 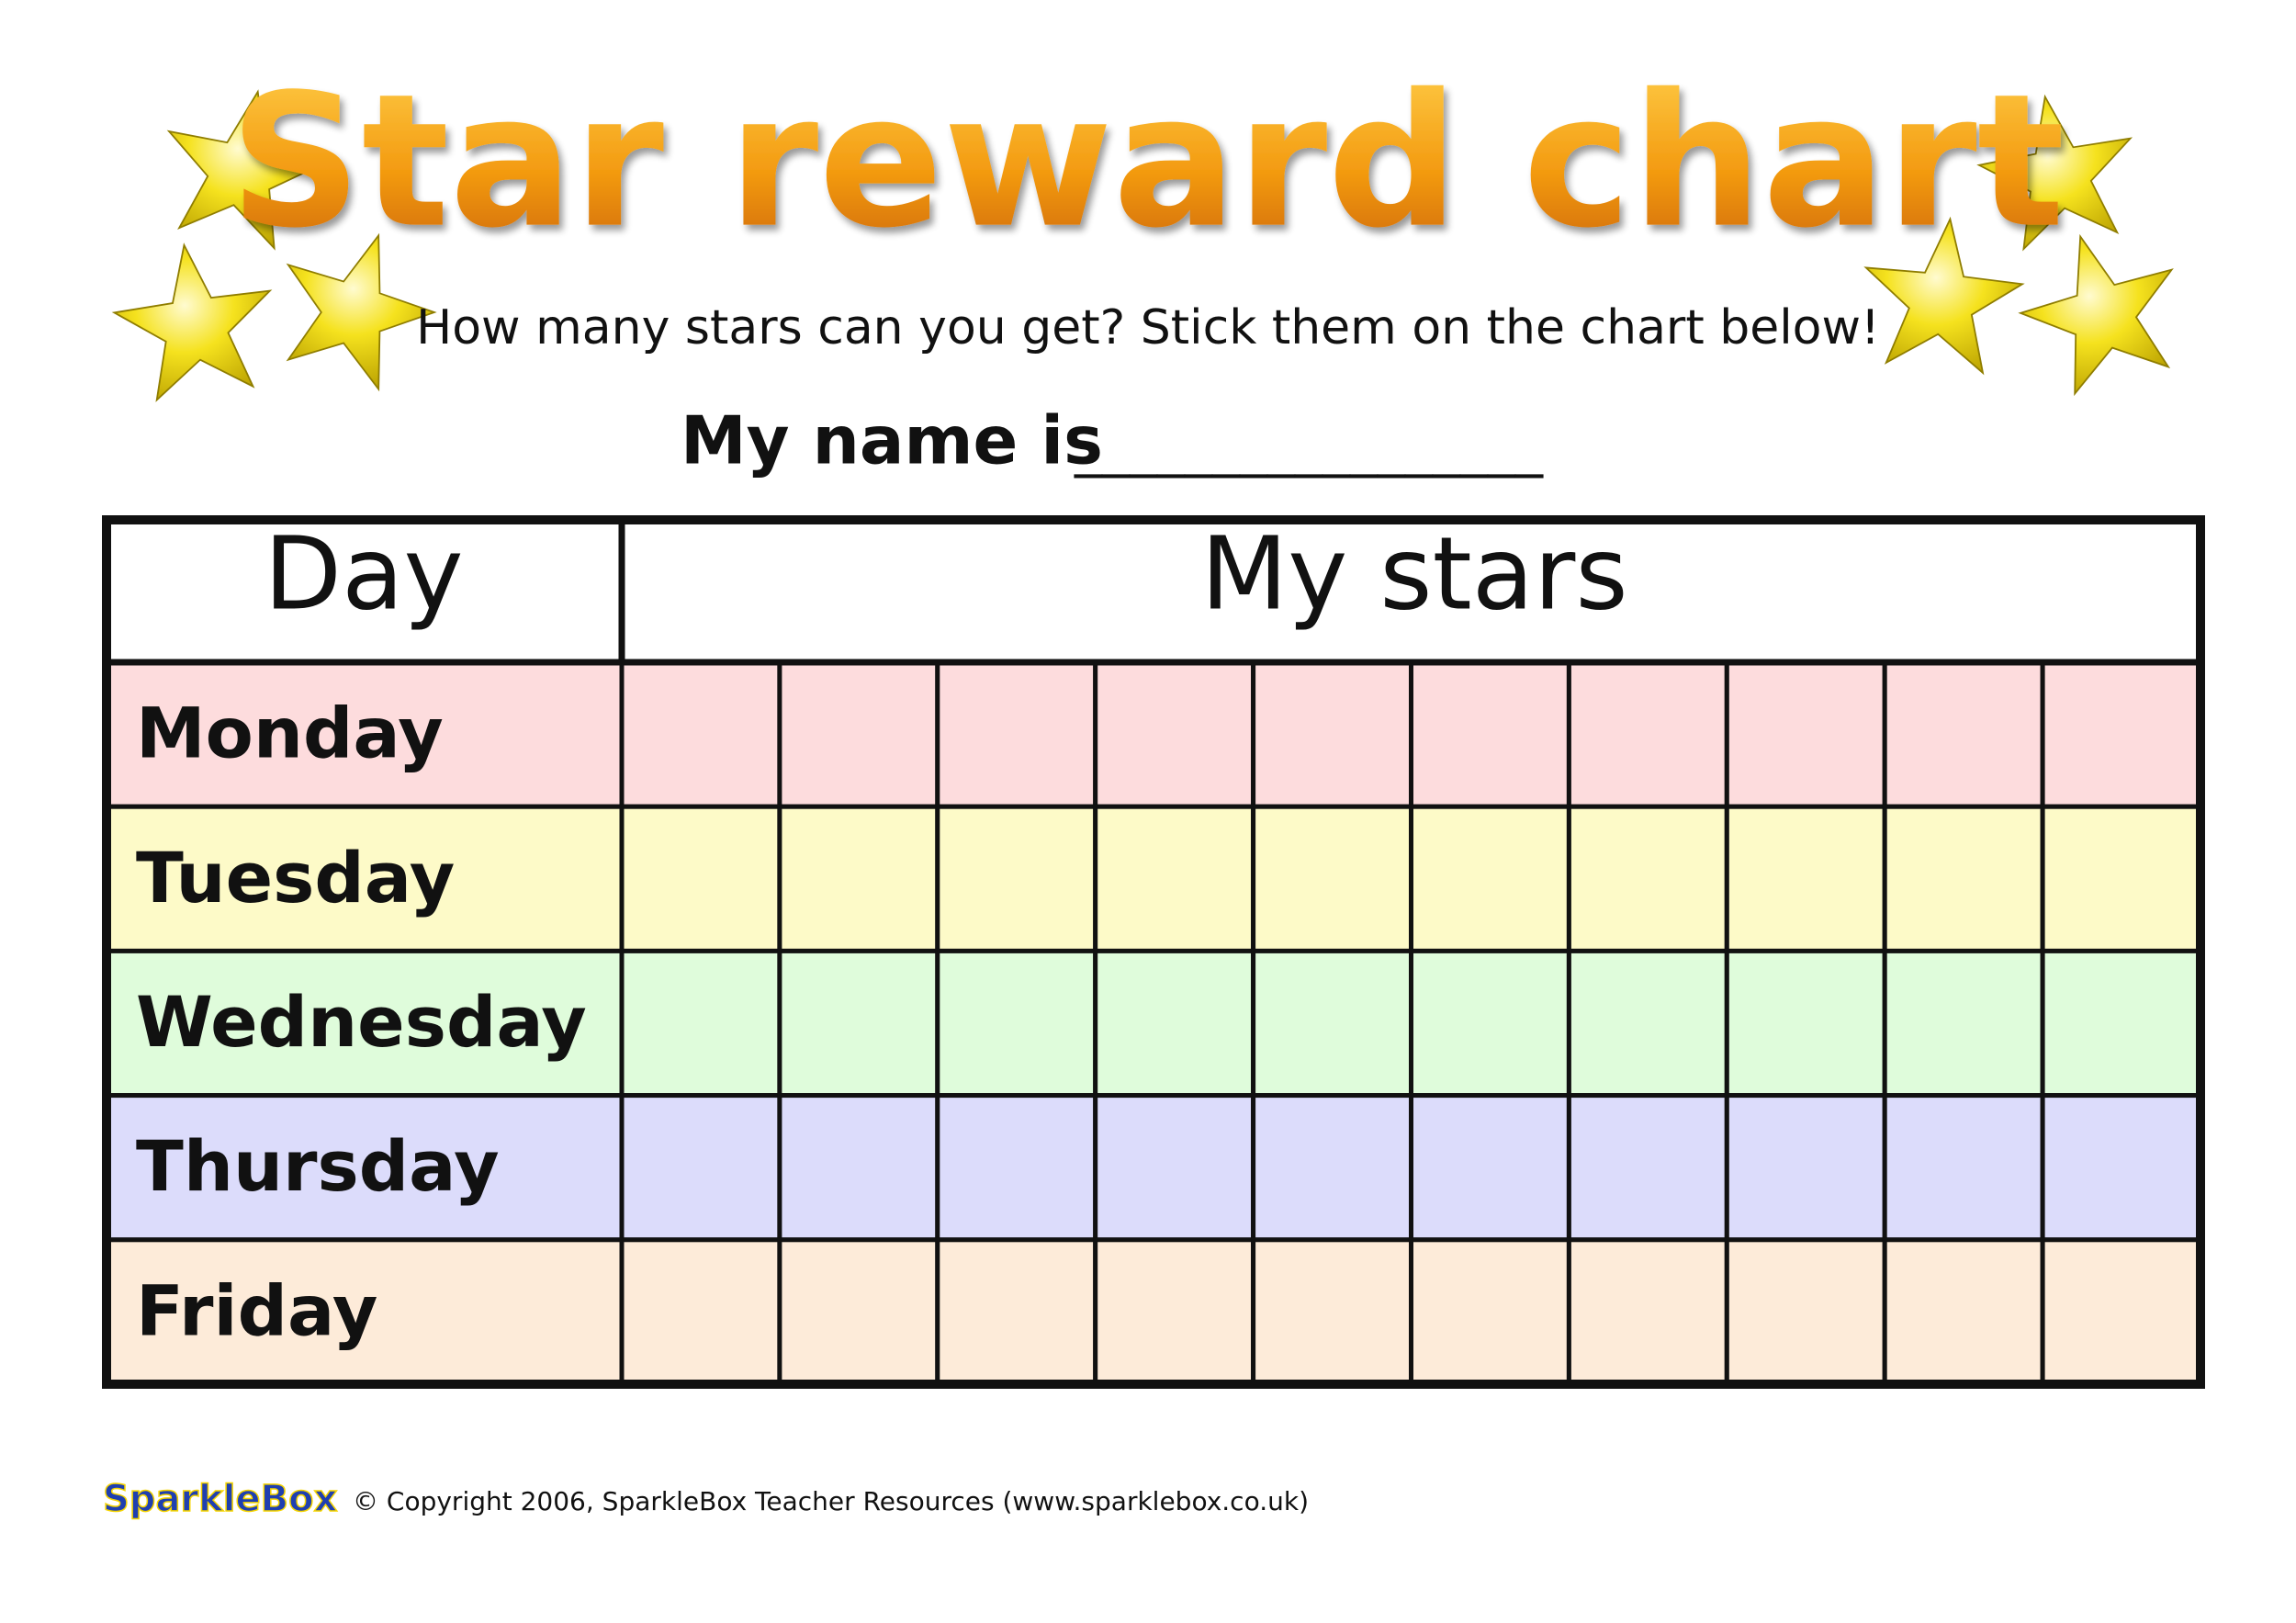 I want to click on day-label: Wednesday, so click(x=361, y=1022).